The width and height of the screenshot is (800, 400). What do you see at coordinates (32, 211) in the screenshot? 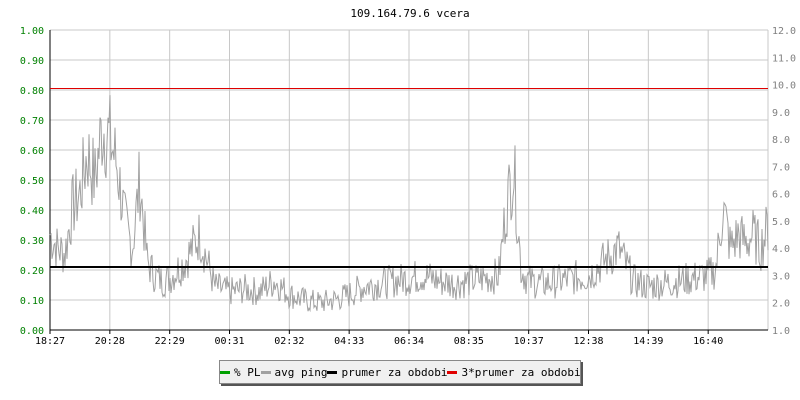
I see `y-left-tick-label: 0.40` at bounding box center [32, 211].